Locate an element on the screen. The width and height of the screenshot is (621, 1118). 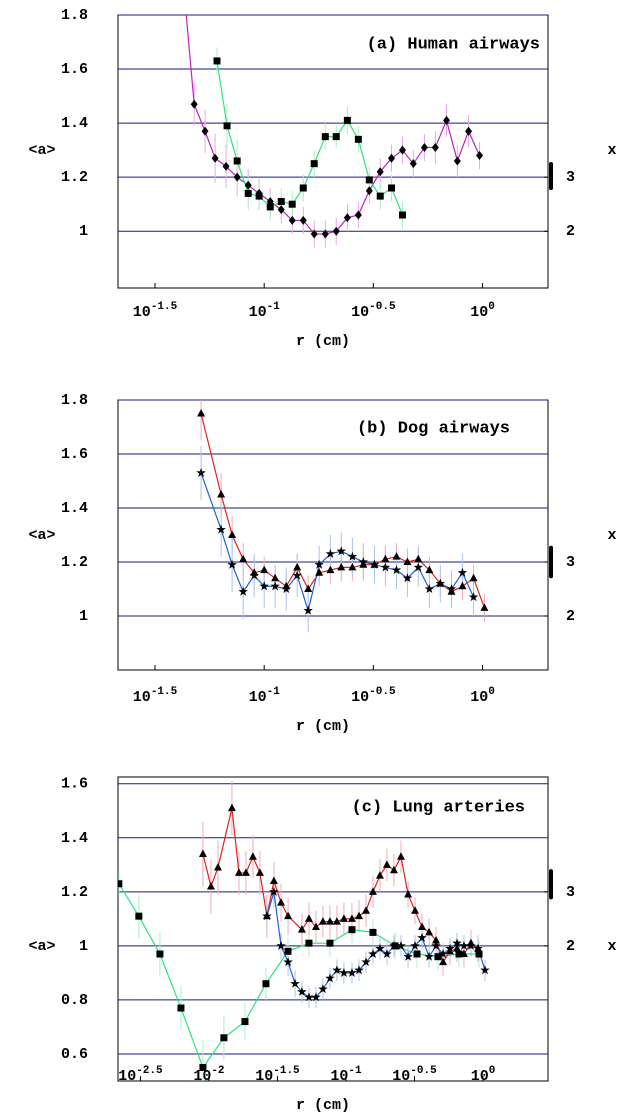
title: (c) Lung arteries is located at coordinates (438, 807).